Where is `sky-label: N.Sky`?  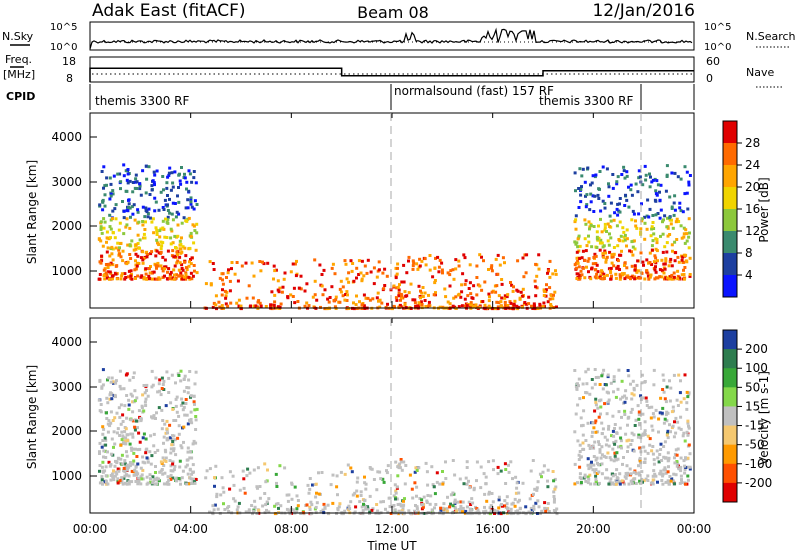 sky-label: N.Sky is located at coordinates (18, 36).